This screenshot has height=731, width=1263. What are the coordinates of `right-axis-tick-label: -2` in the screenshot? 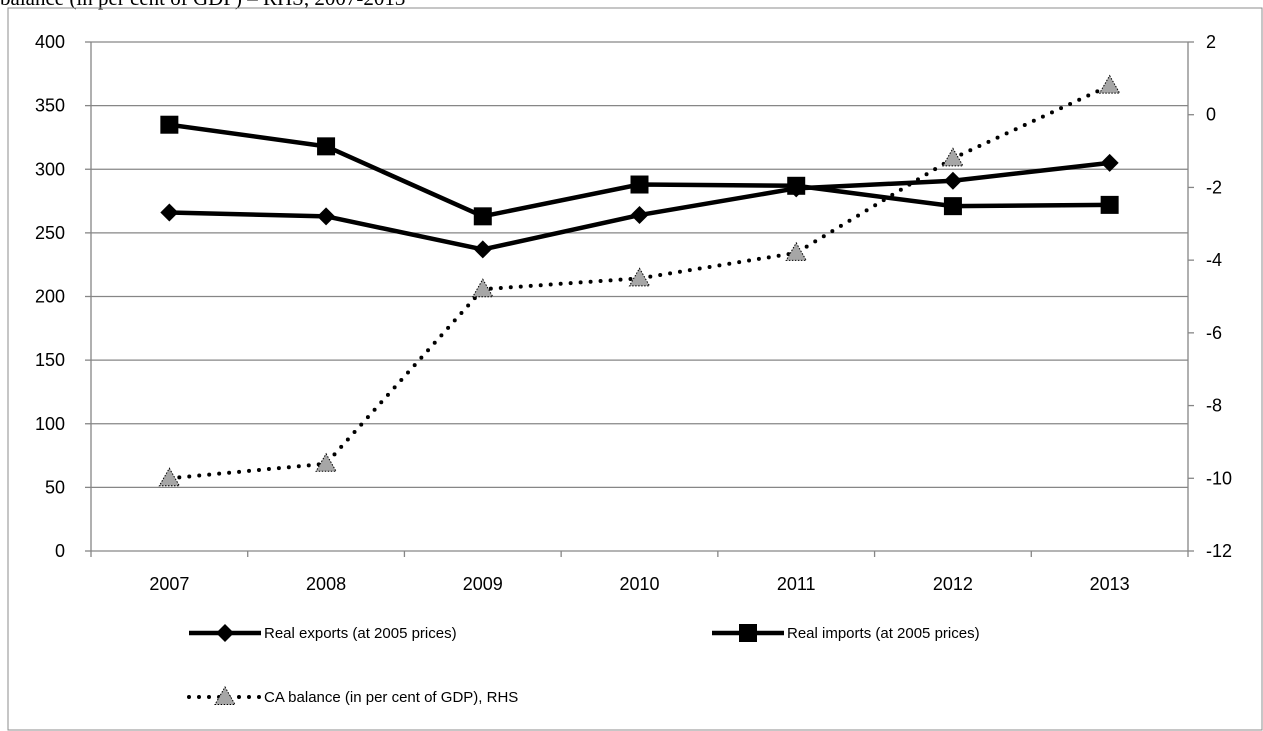 It's located at (1214, 187).